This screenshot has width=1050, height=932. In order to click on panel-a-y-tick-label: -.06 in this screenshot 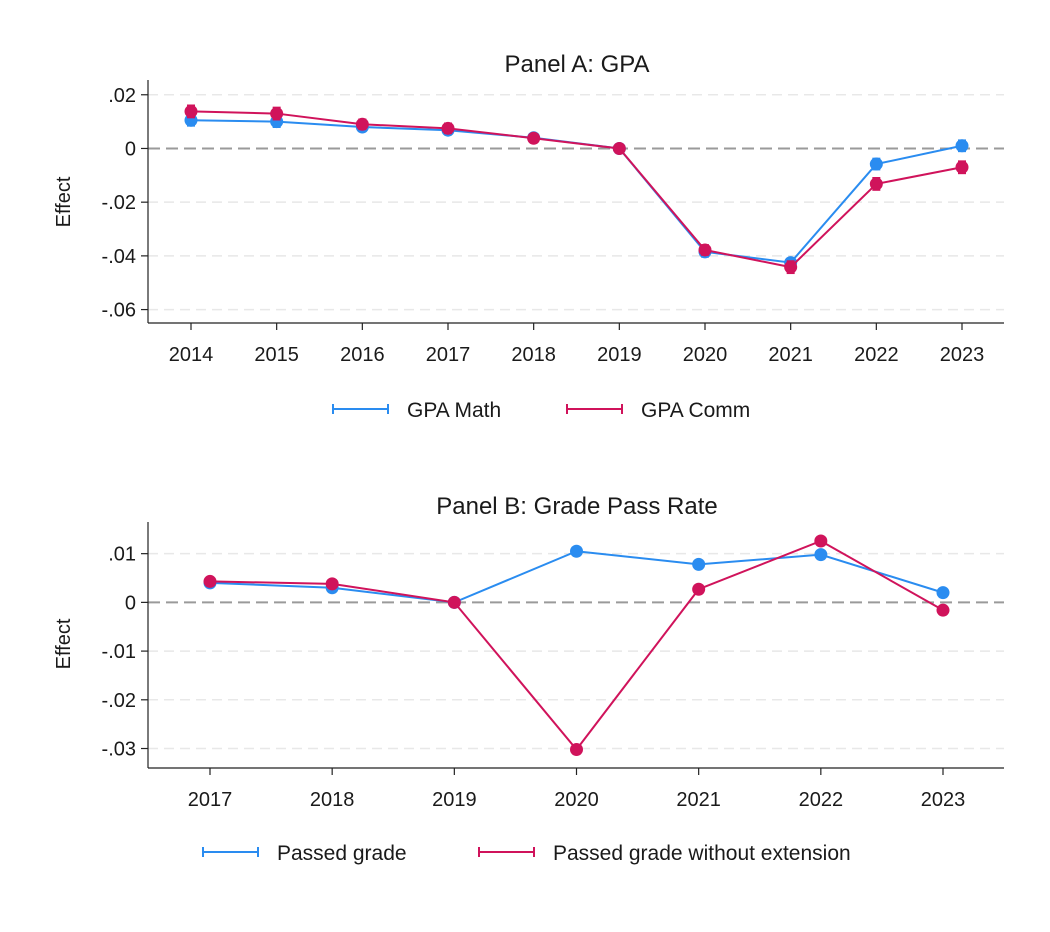, I will do `click(119, 311)`.